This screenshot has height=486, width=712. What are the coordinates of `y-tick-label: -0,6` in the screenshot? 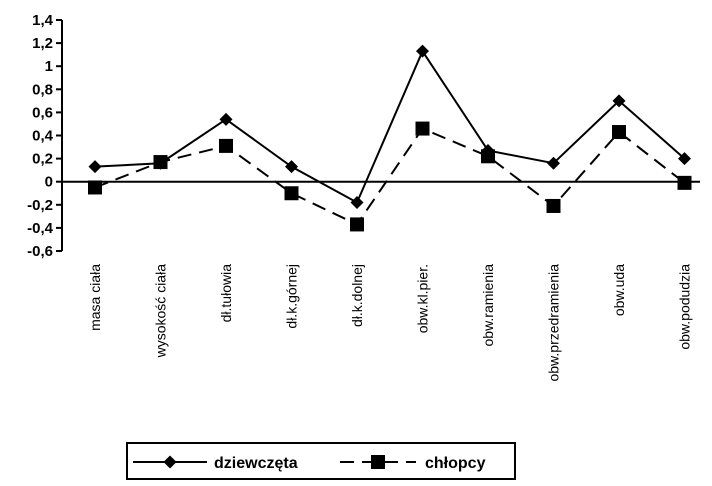 It's located at (40, 251).